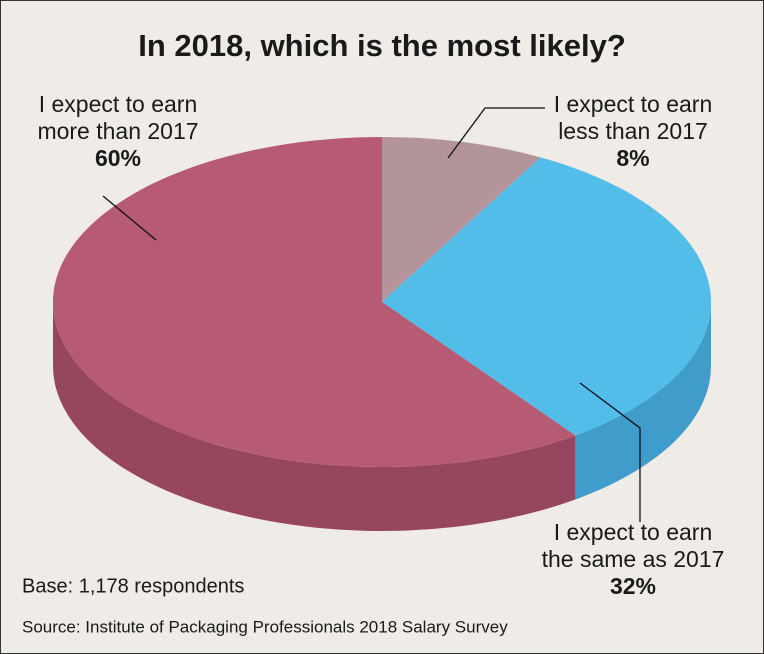  What do you see at coordinates (633, 131) in the screenshot?
I see `slice-label: less than 2017` at bounding box center [633, 131].